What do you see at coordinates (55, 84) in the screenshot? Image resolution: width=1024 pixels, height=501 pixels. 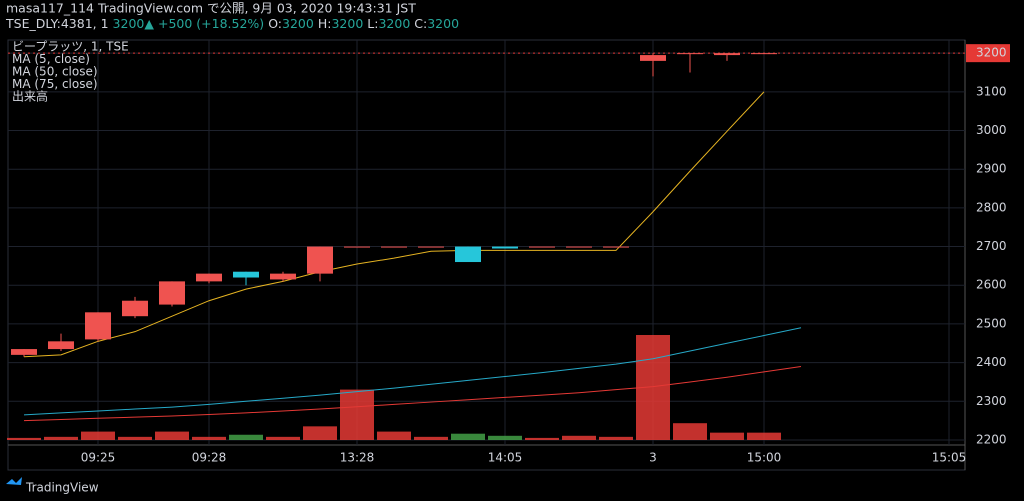 I see `legend-entry: MA (75, close)` at bounding box center [55, 84].